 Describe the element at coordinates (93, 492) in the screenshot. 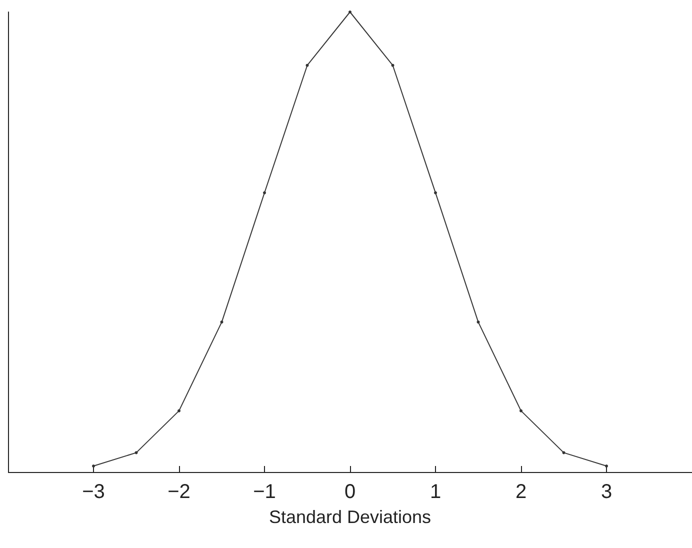

I see `x-tick-label: −3` at that location.